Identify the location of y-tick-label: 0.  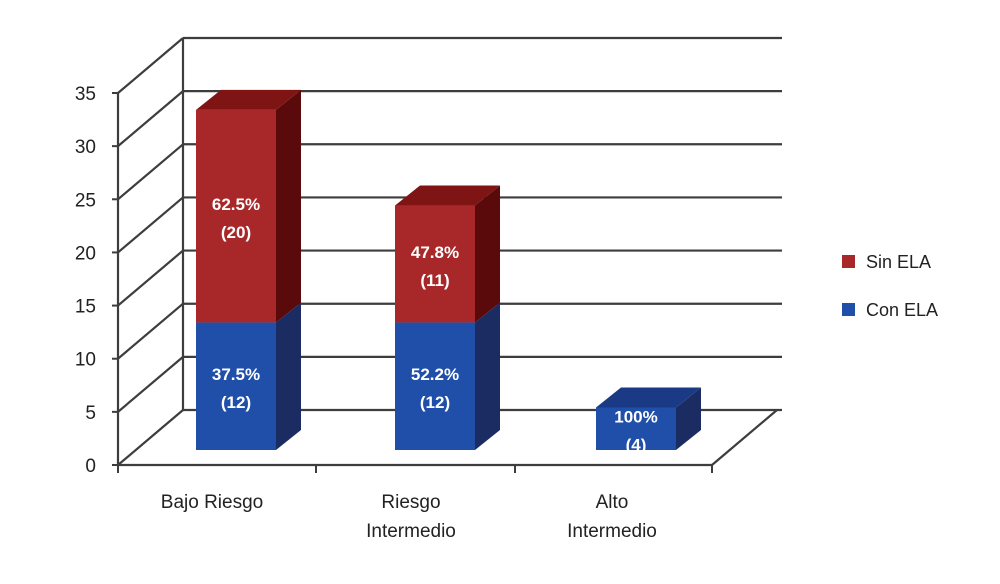
(90, 466).